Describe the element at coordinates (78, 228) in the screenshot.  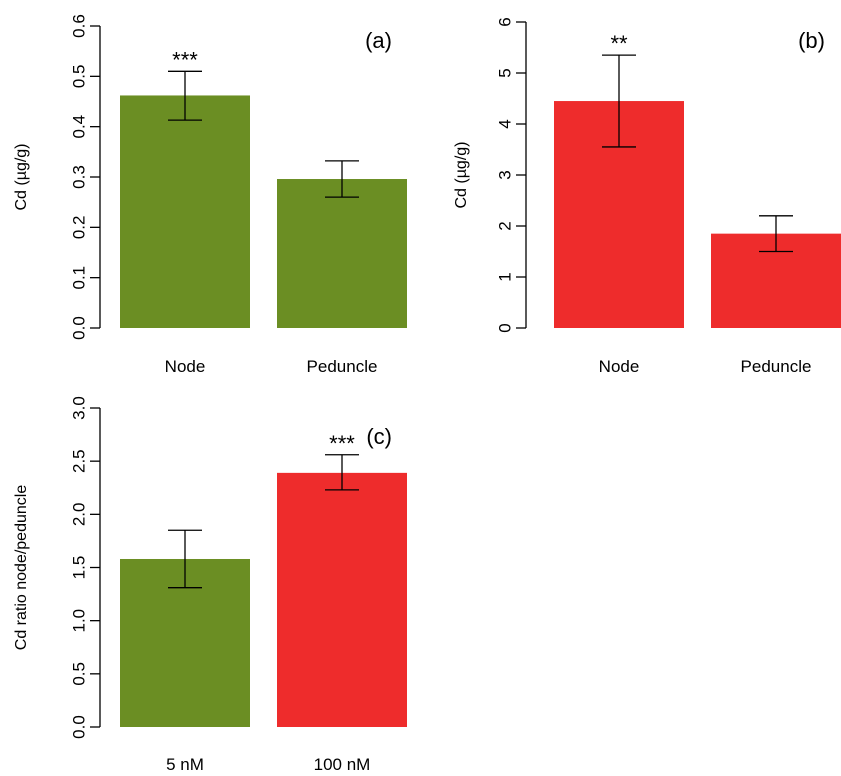
I see `y-tick-label: 0.2` at that location.